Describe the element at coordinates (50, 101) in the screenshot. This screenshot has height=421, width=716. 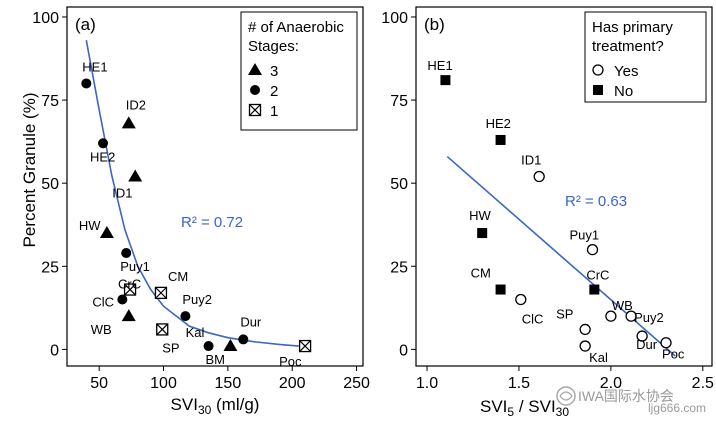
I see `y-tick-label: 75` at that location.